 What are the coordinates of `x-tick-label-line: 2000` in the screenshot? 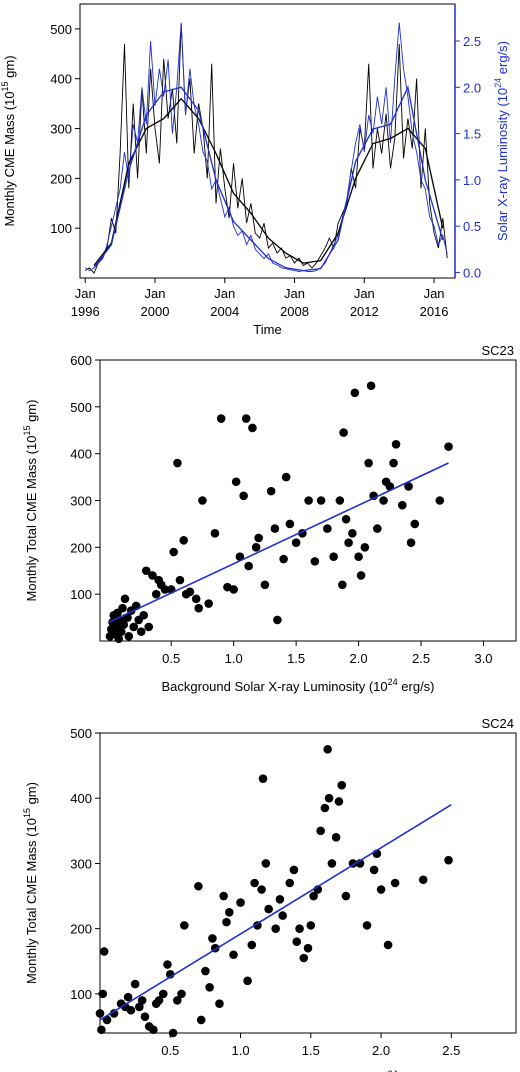 It's located at (155, 311).